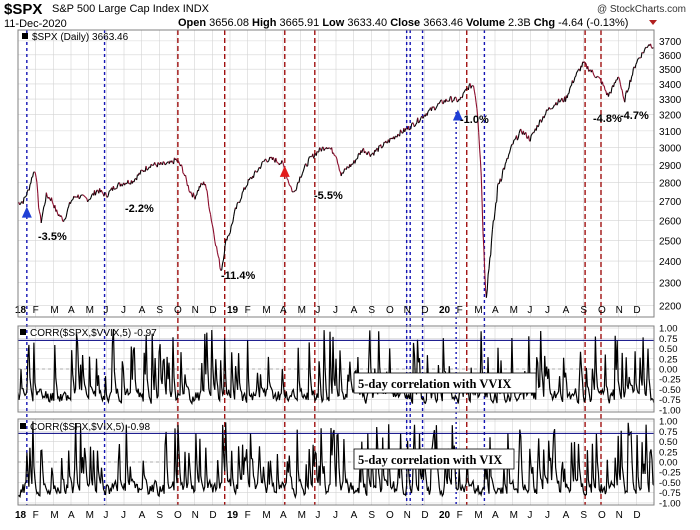 The height and width of the screenshot is (530, 700). What do you see at coordinates (430, 460) in the screenshot?
I see `caption-text: 5-day correlation with VIX` at bounding box center [430, 460].